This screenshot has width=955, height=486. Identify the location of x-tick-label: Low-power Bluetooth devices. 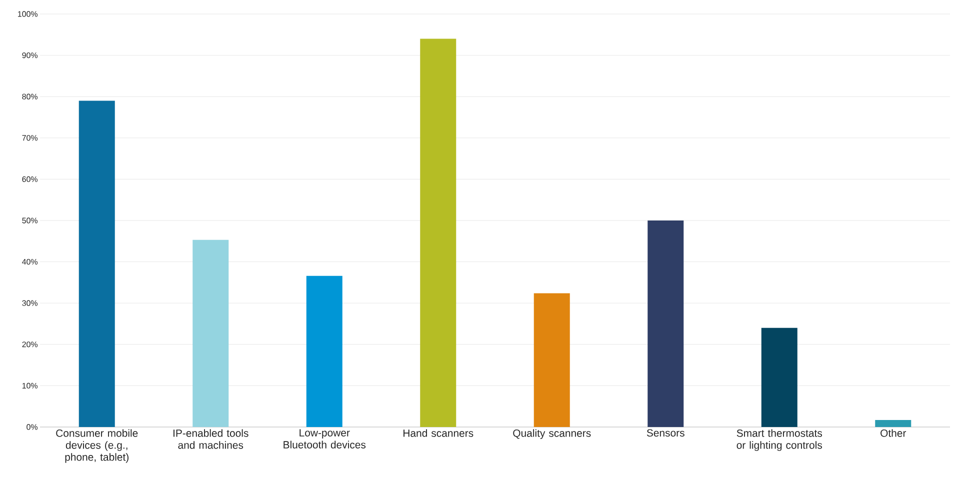
(325, 438).